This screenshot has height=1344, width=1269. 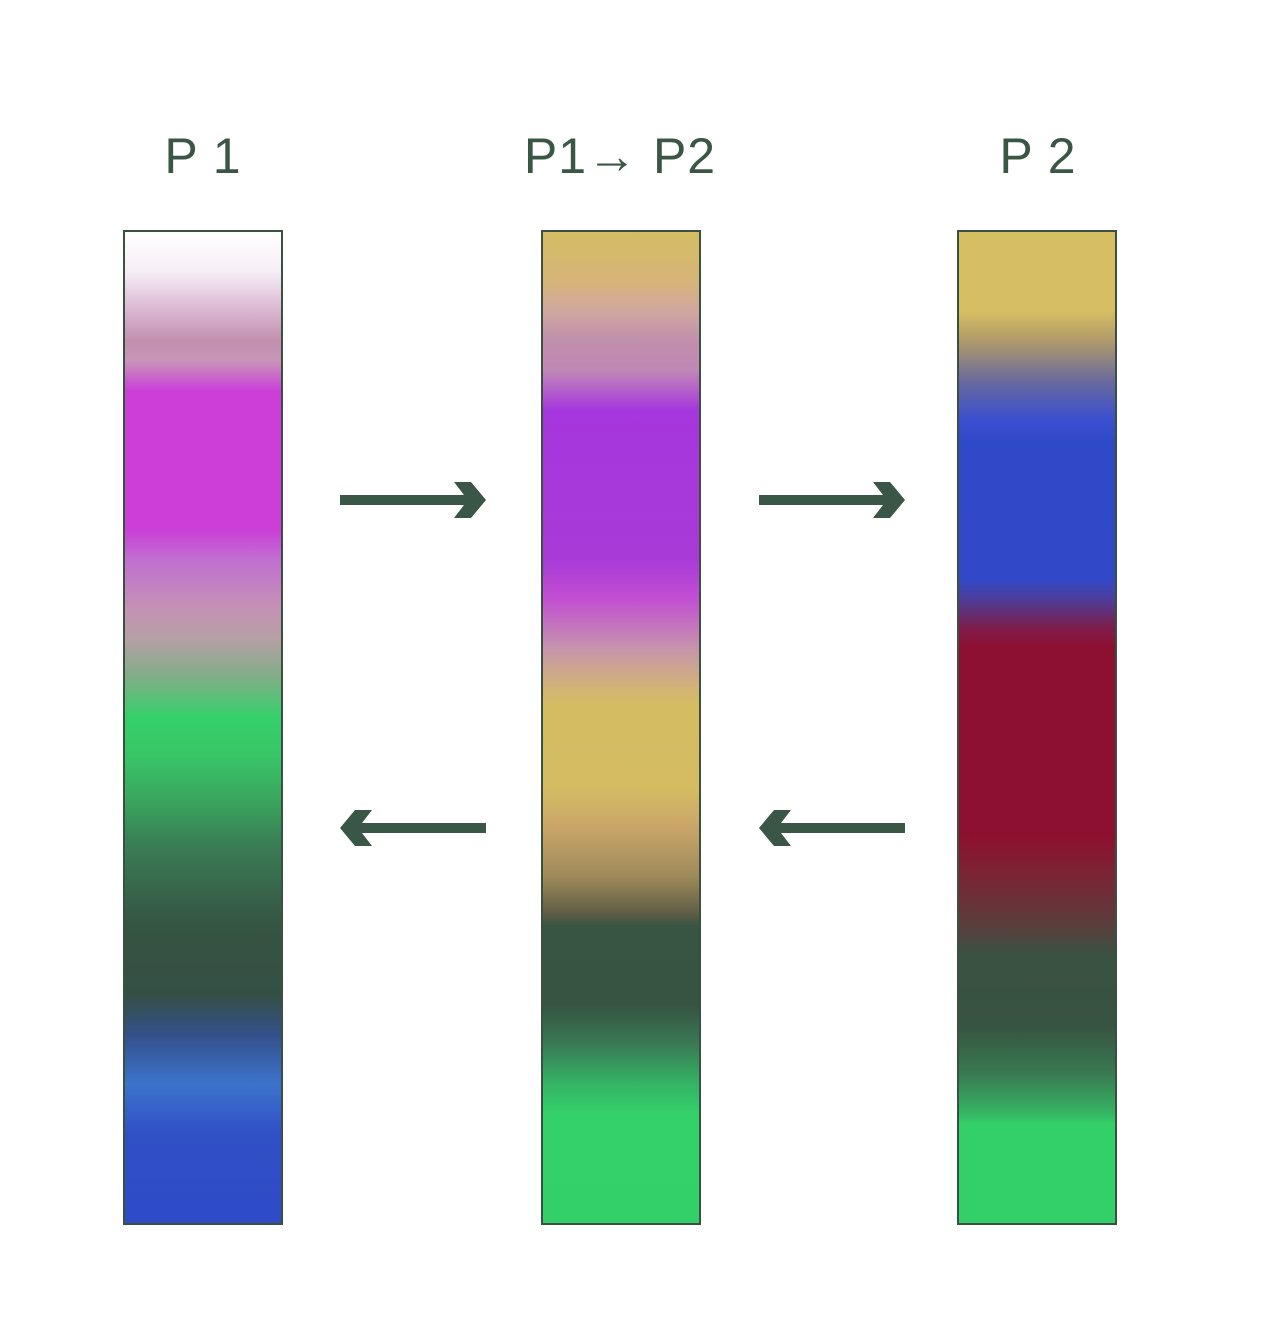 I want to click on label-p1-to-p2: P1→ P2, so click(x=620, y=156).